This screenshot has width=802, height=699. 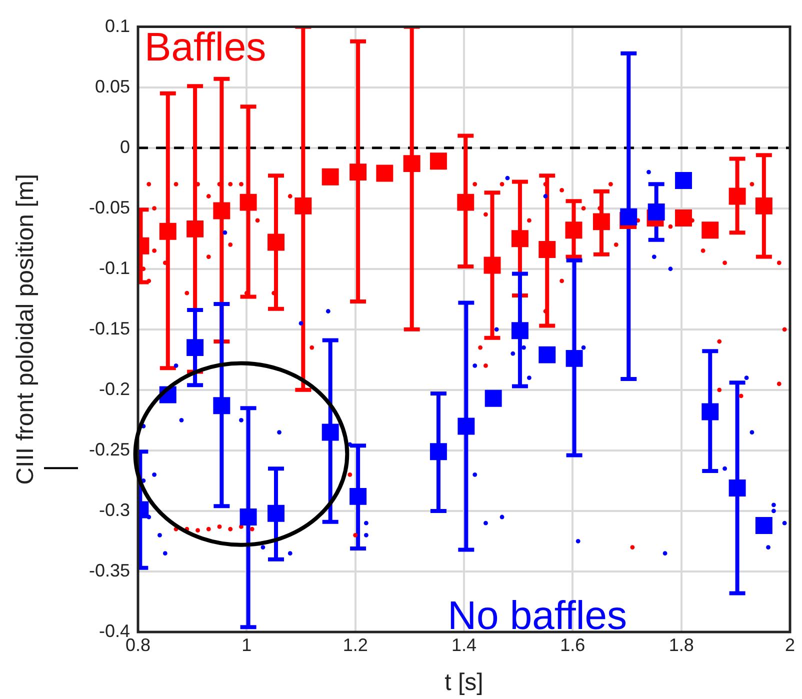 What do you see at coordinates (114, 388) in the screenshot?
I see `y-tick-label: -0.2` at bounding box center [114, 388].